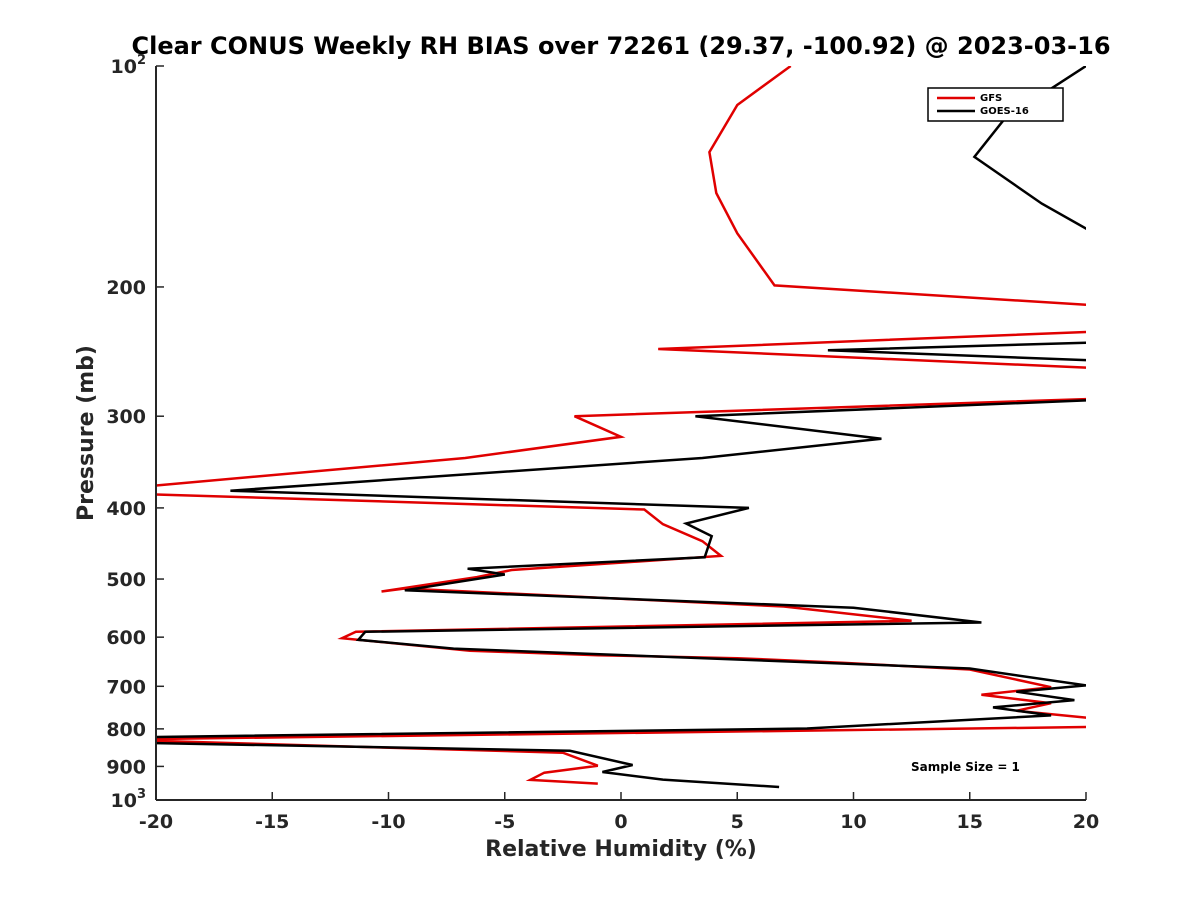 The width and height of the screenshot is (1200, 900). I want to click on legend: GFS GOES-16, so click(995, 104).